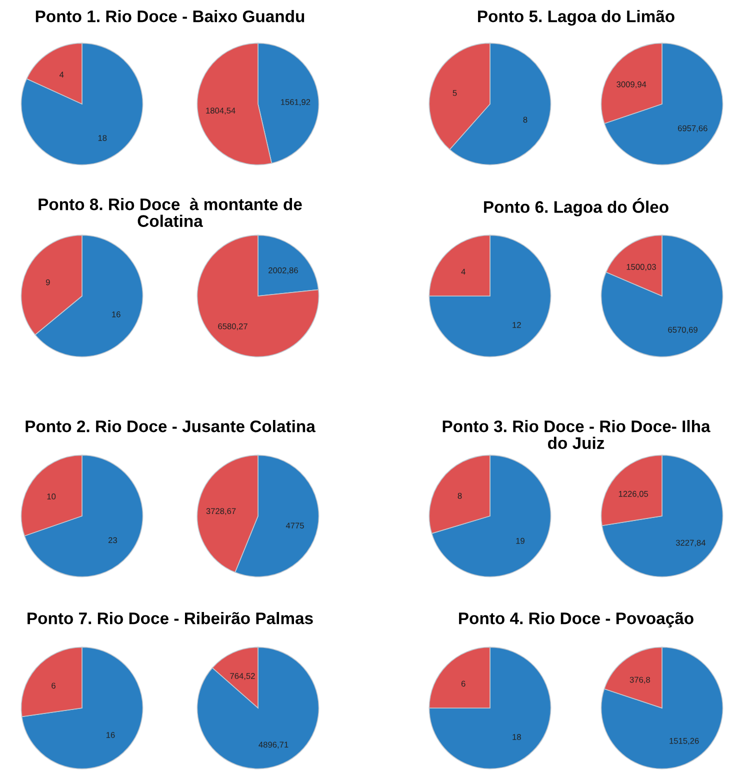 This screenshot has width=736, height=781. What do you see at coordinates (295, 102) in the screenshot?
I see `data-label: 1561,92` at bounding box center [295, 102].